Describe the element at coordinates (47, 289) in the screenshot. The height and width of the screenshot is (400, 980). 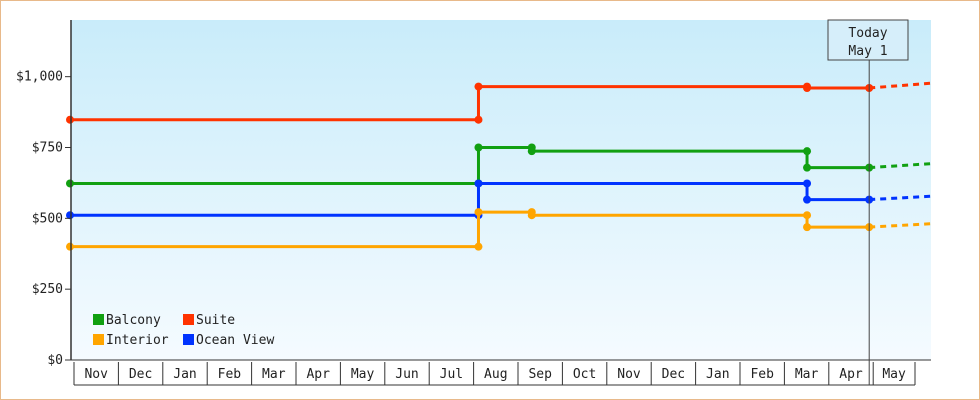
I see `y-tick-label: $250` at that location.